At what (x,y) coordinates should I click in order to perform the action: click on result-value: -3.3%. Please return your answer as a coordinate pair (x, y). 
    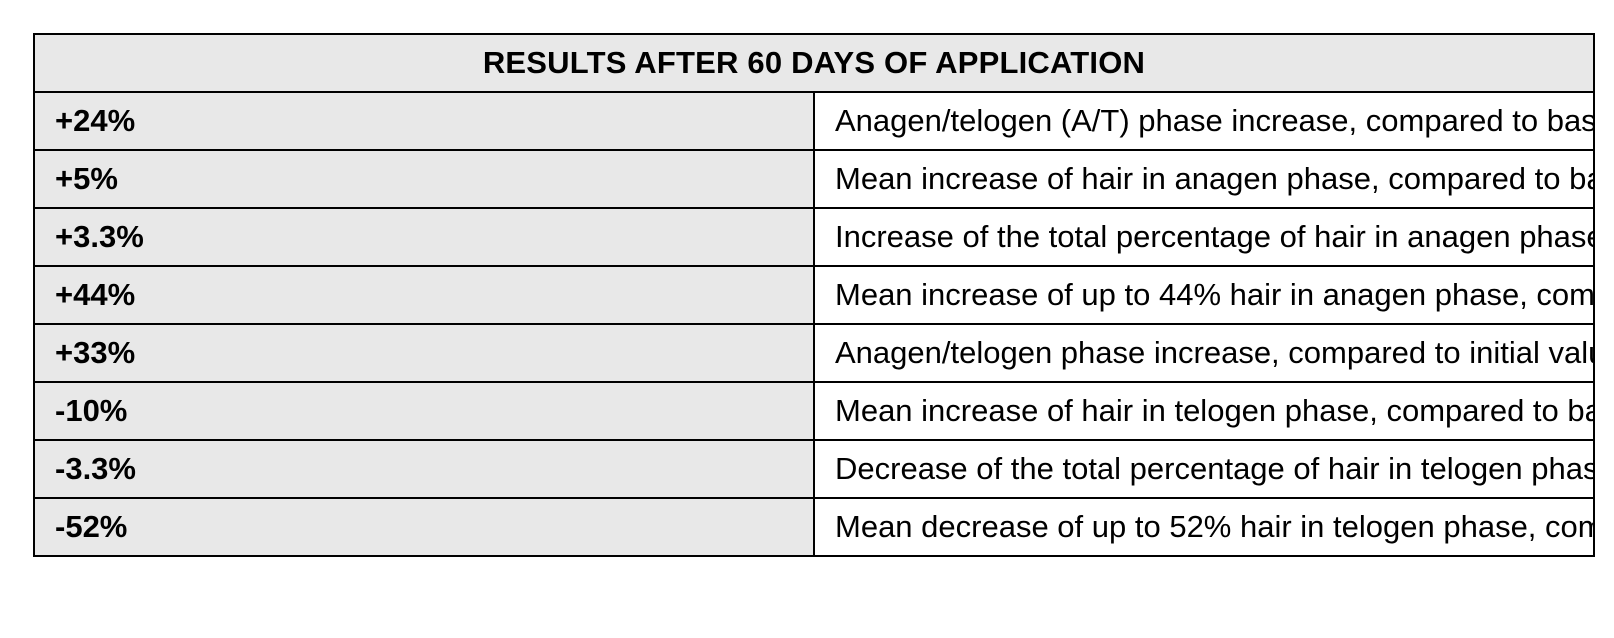
    Looking at the image, I should click on (424, 469).